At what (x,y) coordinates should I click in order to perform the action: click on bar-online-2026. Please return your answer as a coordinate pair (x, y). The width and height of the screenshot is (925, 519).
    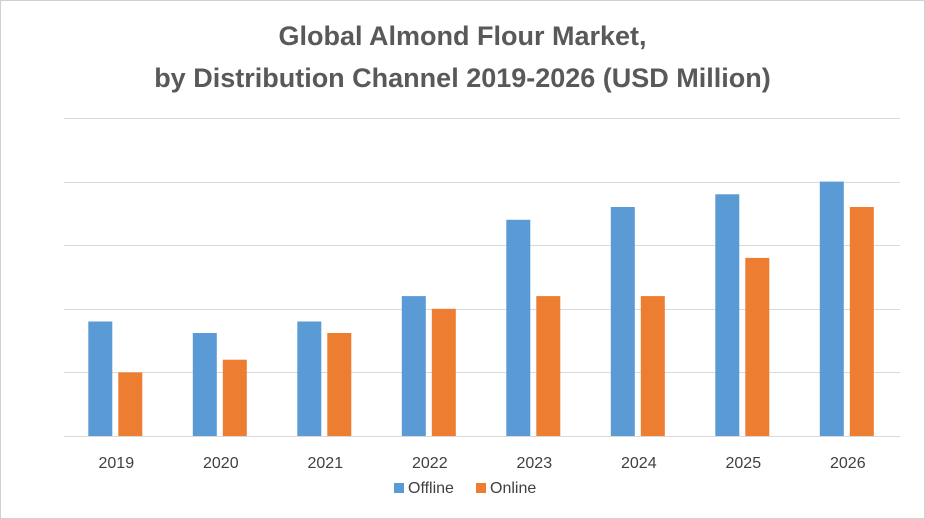
    Looking at the image, I should click on (861, 321).